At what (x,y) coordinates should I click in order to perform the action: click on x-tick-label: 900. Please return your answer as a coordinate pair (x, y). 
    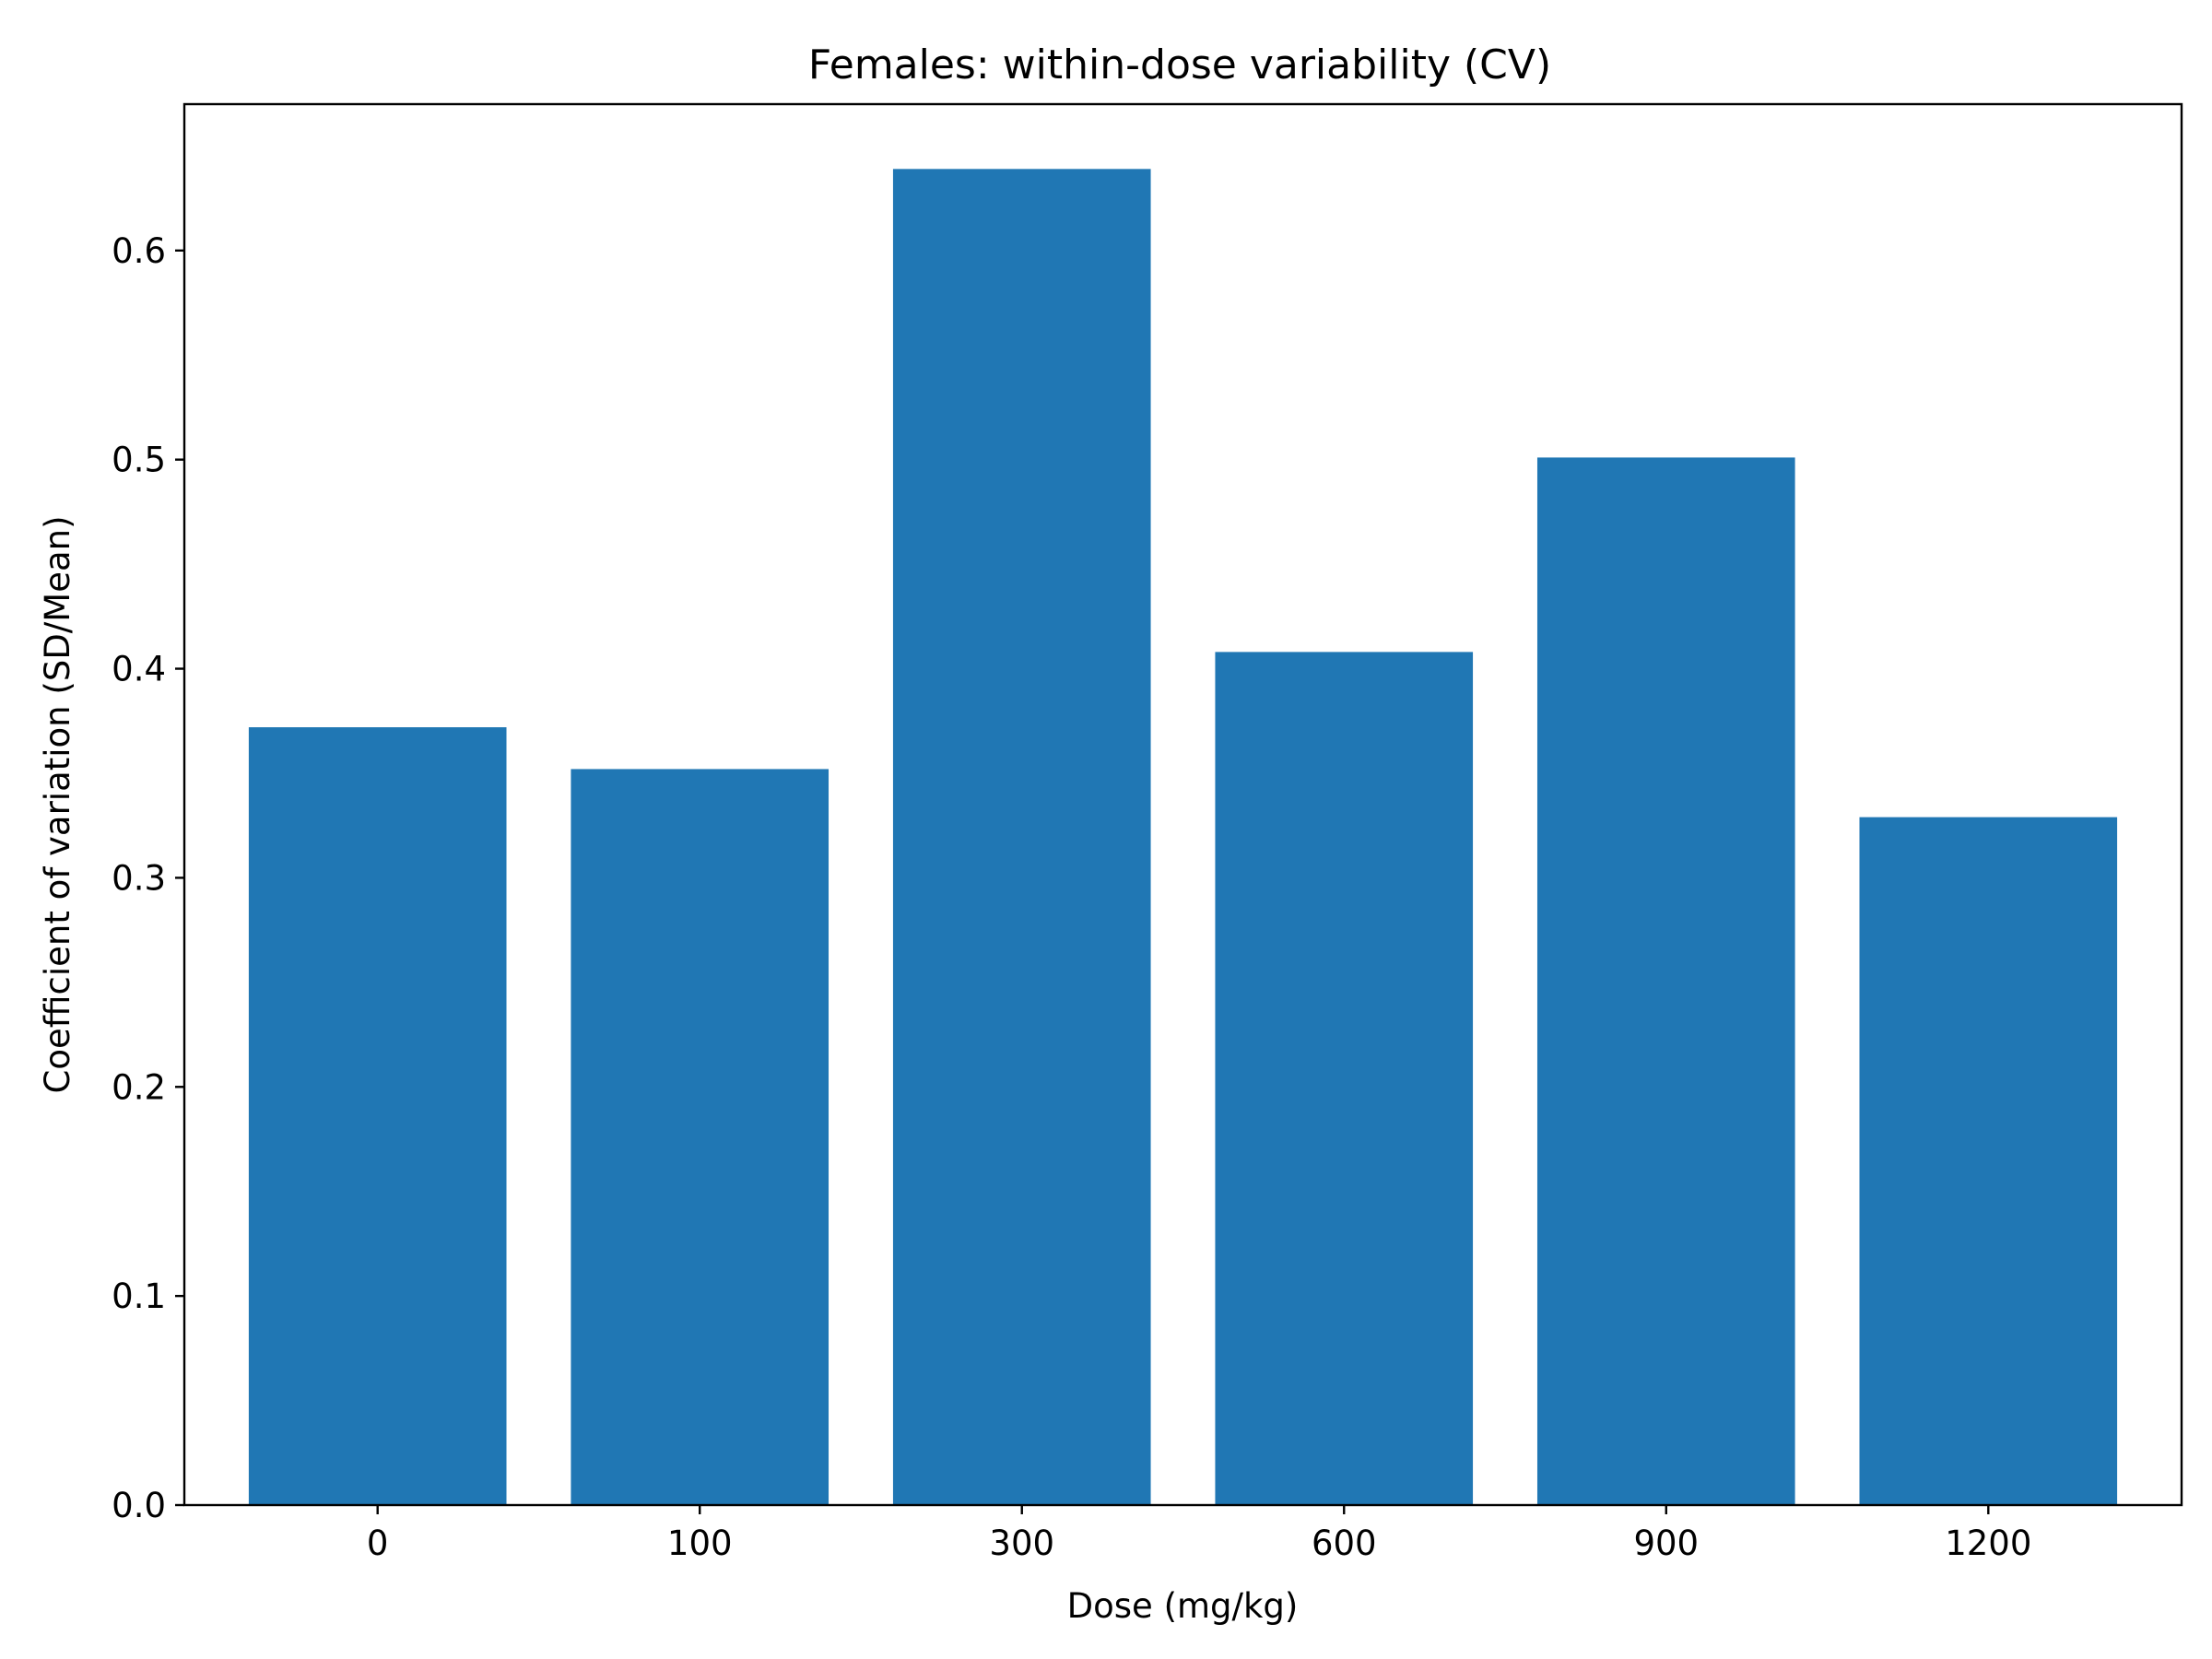
    Looking at the image, I should click on (1666, 1543).